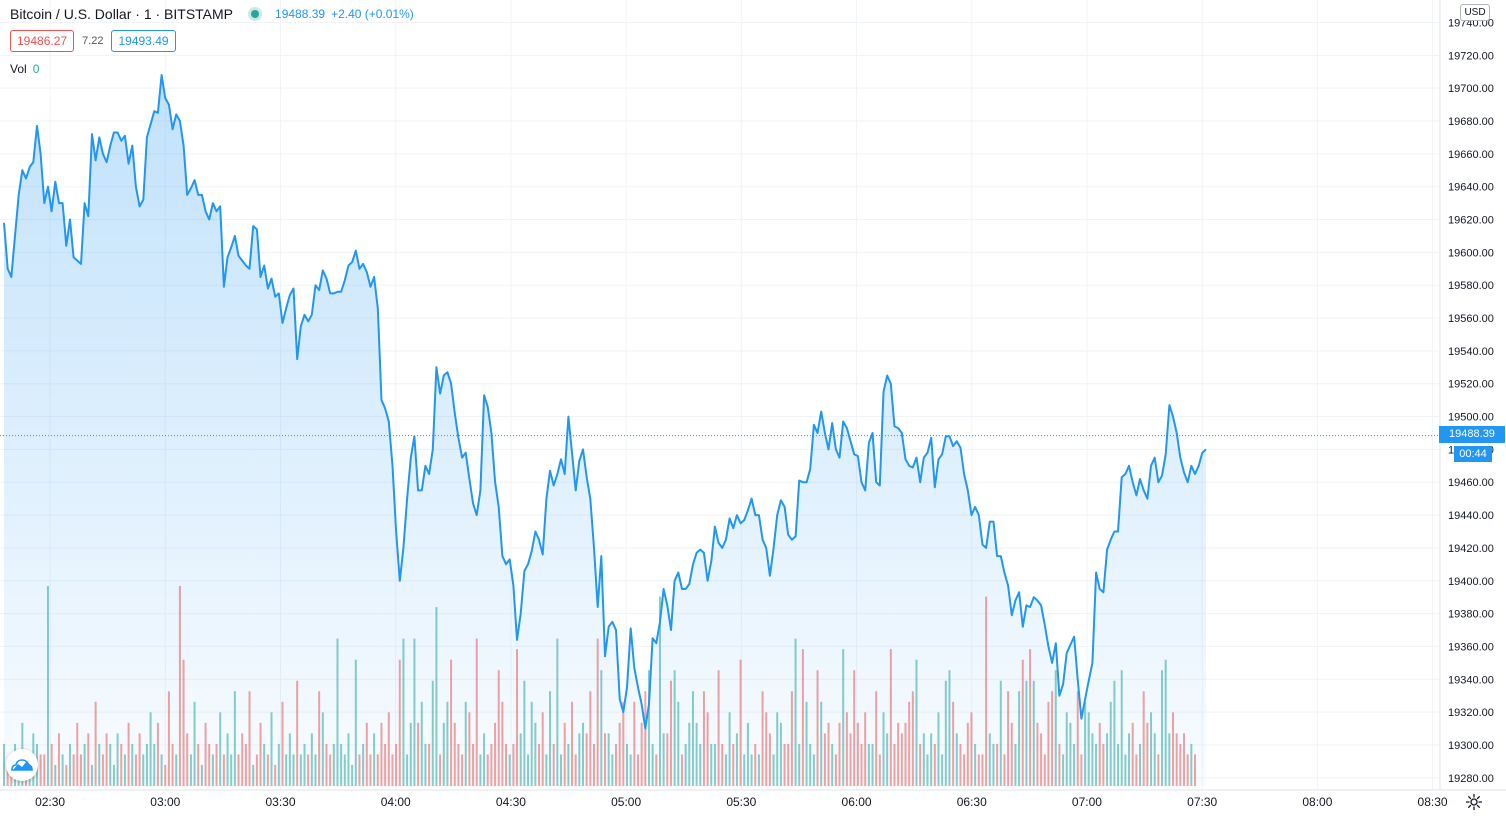  What do you see at coordinates (857, 802) in the screenshot?
I see `time-tick-label: 06:00` at bounding box center [857, 802].